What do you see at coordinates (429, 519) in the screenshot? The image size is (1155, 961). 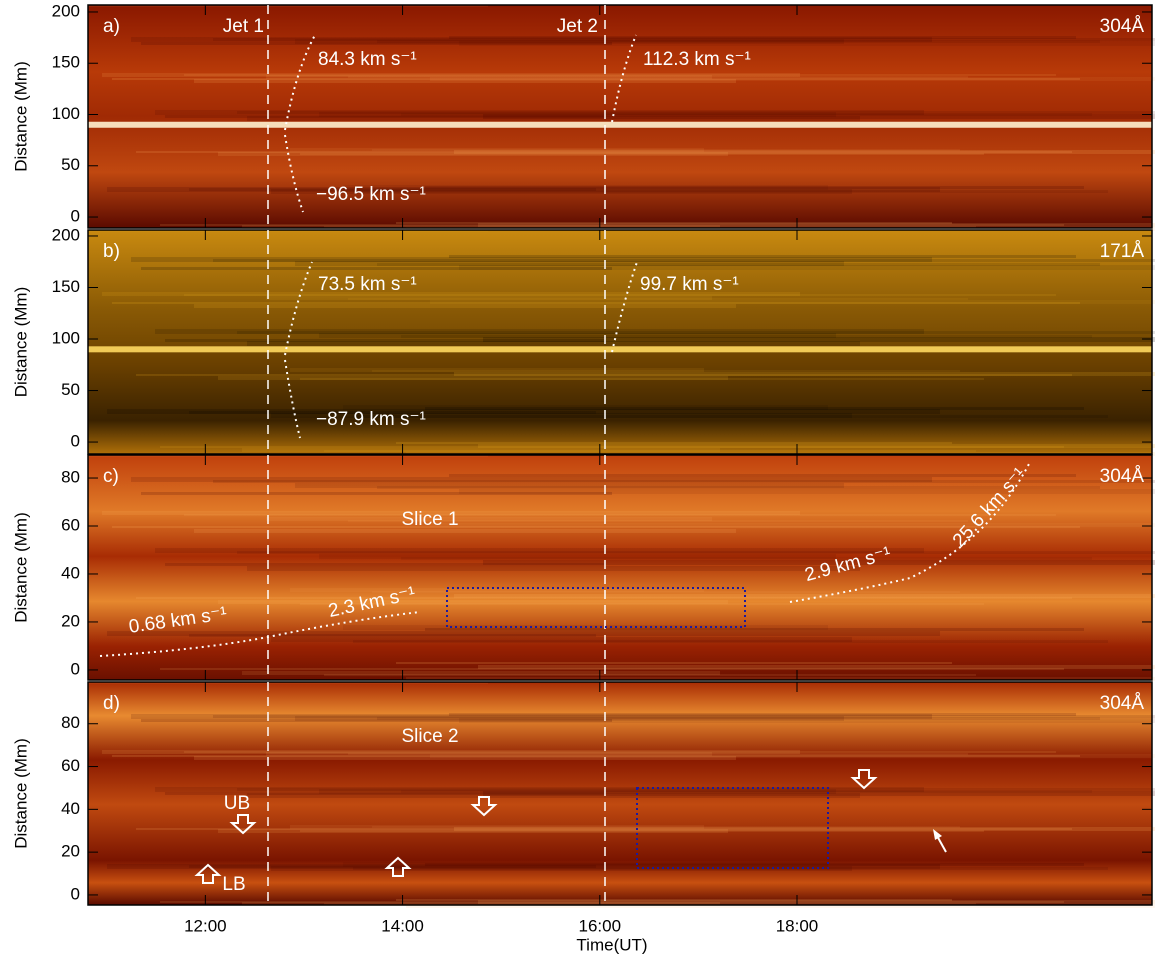 I see `annotation: Slice 1` at bounding box center [429, 519].